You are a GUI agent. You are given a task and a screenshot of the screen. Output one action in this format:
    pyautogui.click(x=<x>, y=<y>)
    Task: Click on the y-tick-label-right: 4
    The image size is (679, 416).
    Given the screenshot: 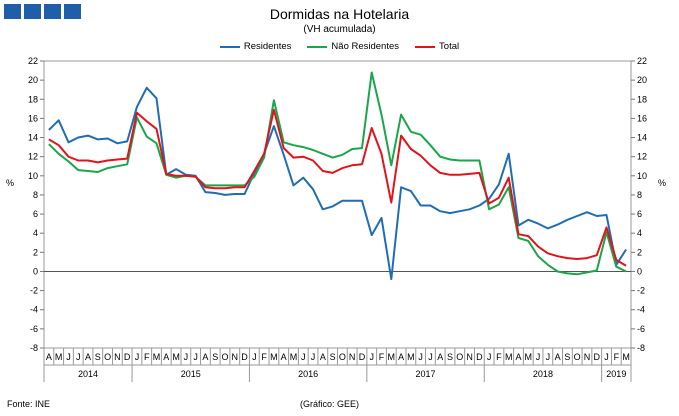 What is the action you would take?
    pyautogui.click(x=639, y=233)
    